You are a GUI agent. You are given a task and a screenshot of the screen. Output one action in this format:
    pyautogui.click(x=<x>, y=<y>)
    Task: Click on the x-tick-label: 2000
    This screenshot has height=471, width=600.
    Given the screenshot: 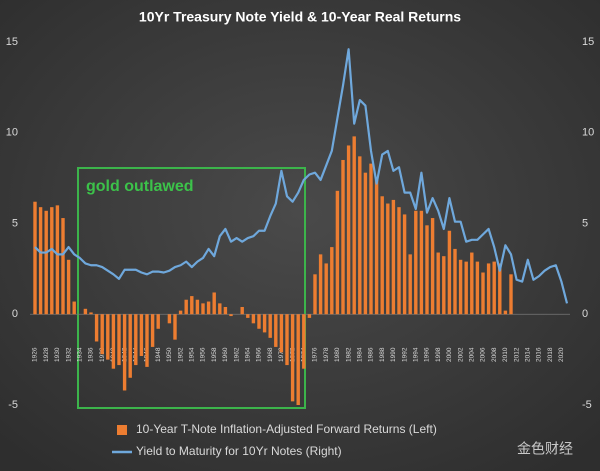 What is the action you would take?
    pyautogui.click(x=449, y=354)
    